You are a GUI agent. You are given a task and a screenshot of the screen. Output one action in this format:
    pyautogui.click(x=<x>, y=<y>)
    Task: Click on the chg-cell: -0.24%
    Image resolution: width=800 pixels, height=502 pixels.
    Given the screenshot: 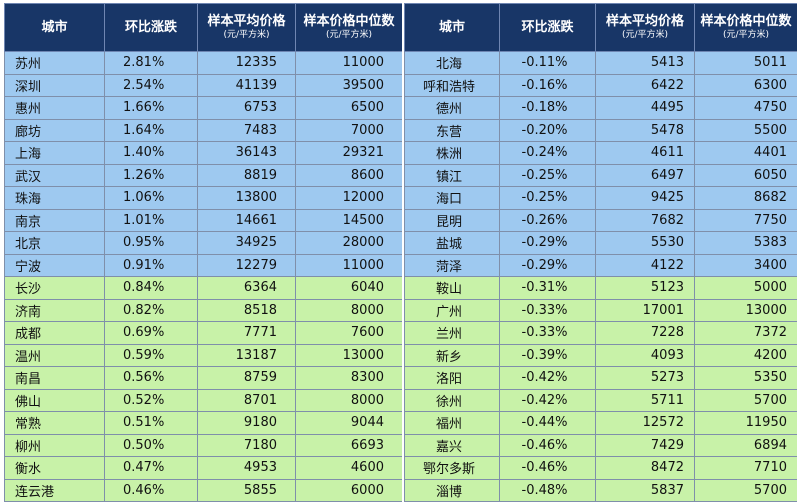 What is the action you would take?
    pyautogui.click(x=547, y=153)
    